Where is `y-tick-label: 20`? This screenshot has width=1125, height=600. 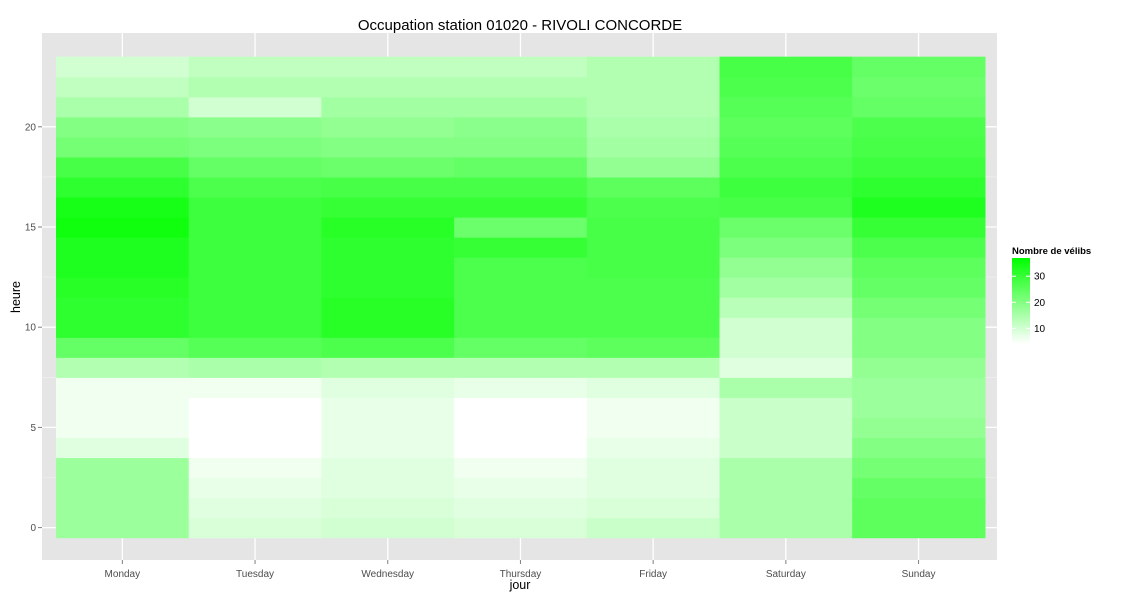 y-tick-label: 20 is located at coordinates (31, 127).